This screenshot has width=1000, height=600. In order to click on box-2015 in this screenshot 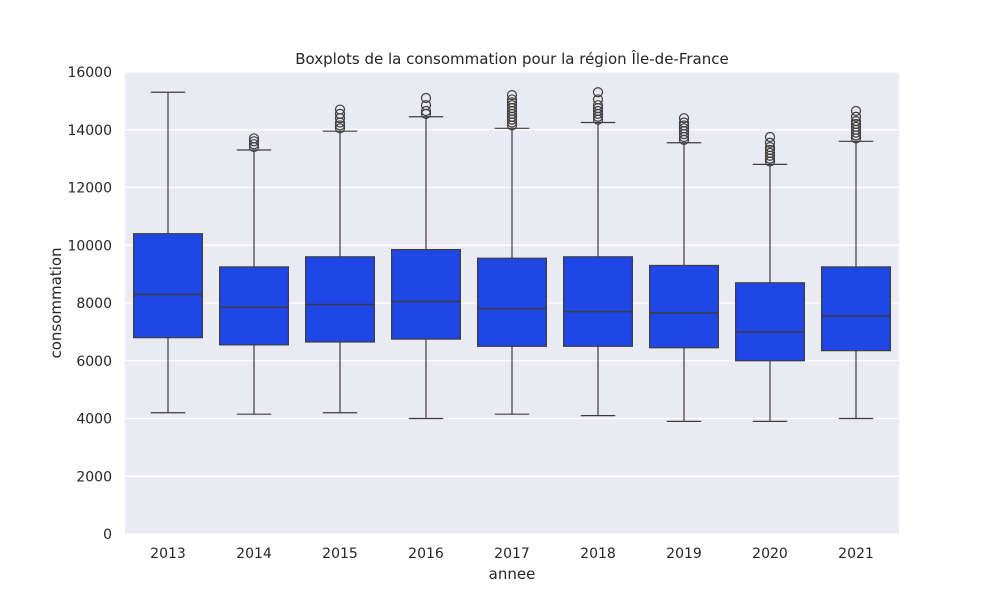, I will do `click(340, 259)`.